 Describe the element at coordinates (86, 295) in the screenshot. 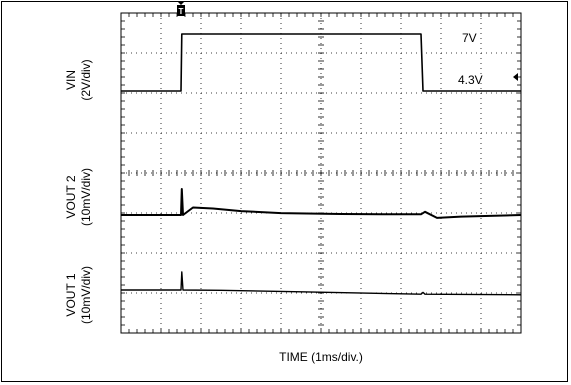

I see `vout1-scale: (10mV/div)` at that location.